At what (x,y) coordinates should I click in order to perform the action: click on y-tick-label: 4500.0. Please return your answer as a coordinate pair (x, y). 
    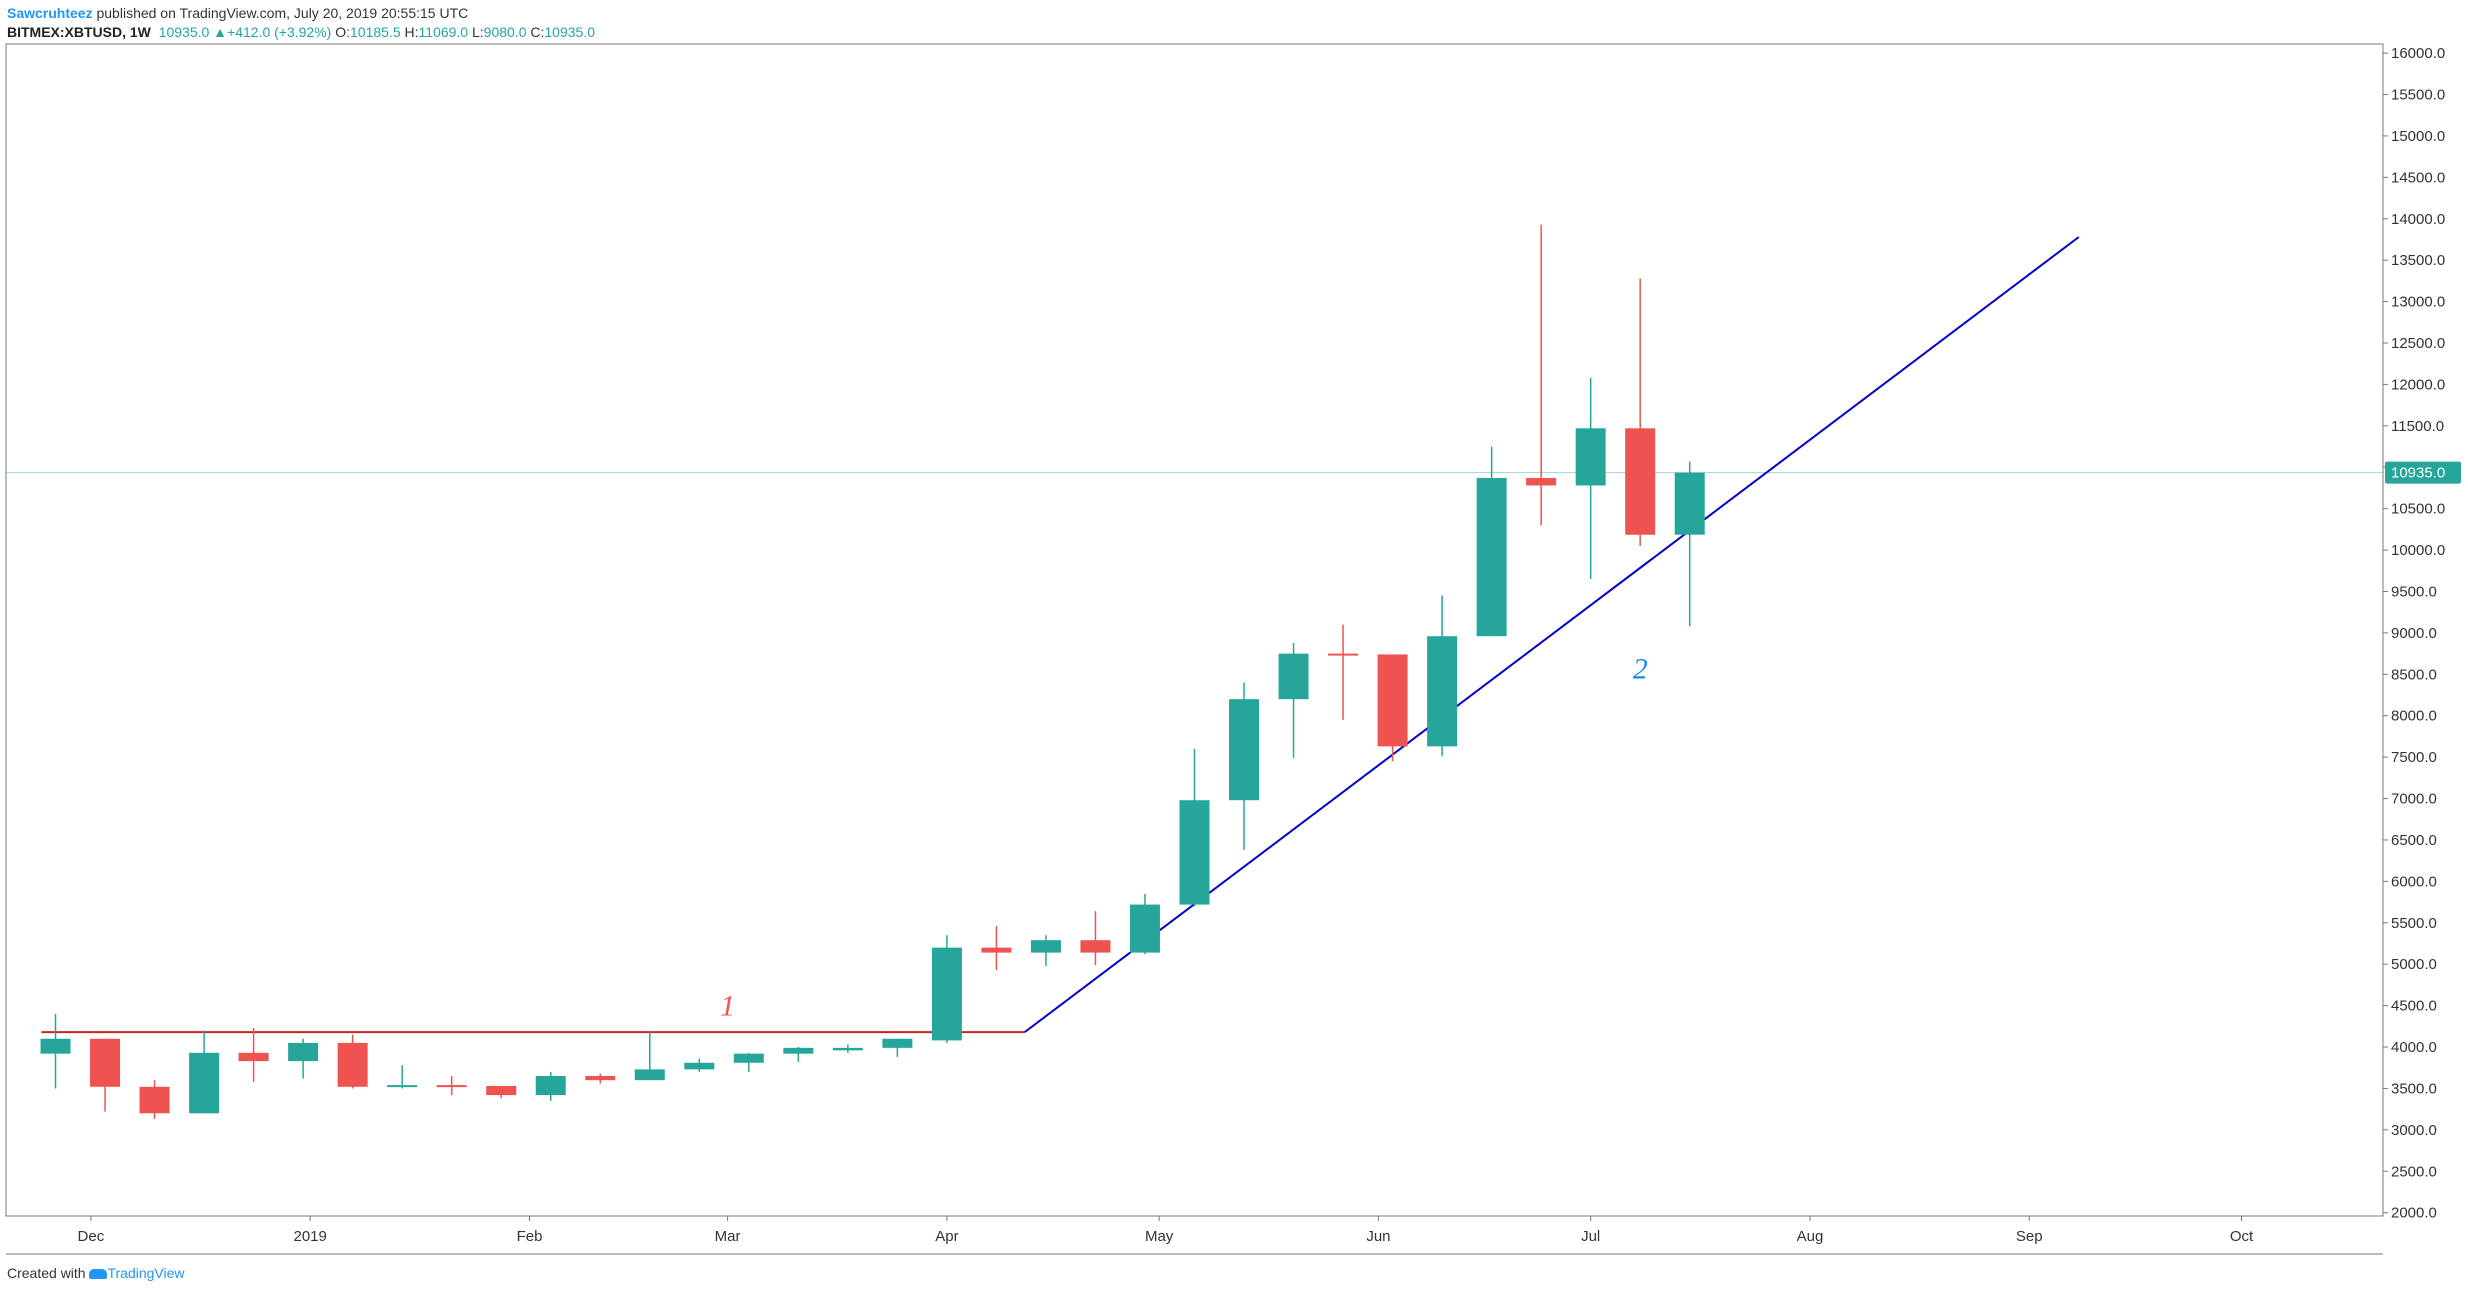
    Looking at the image, I should click on (2414, 1006).